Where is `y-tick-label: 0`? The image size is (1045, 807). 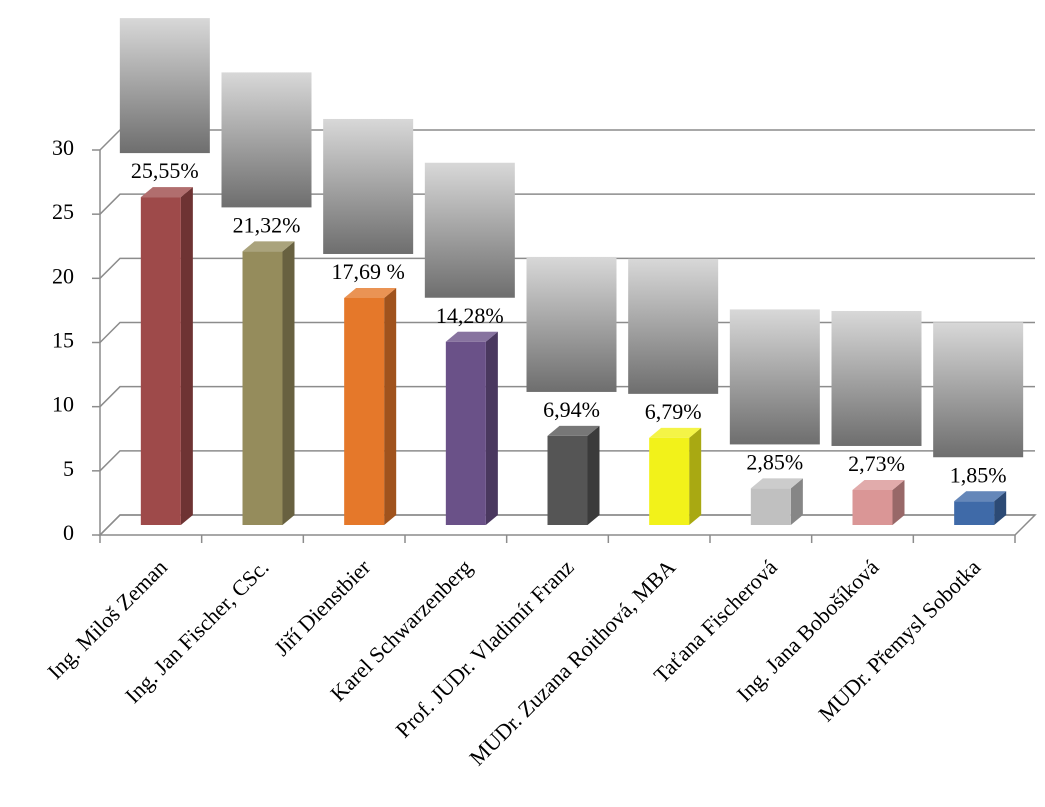
y-tick-label: 0 is located at coordinates (68, 532).